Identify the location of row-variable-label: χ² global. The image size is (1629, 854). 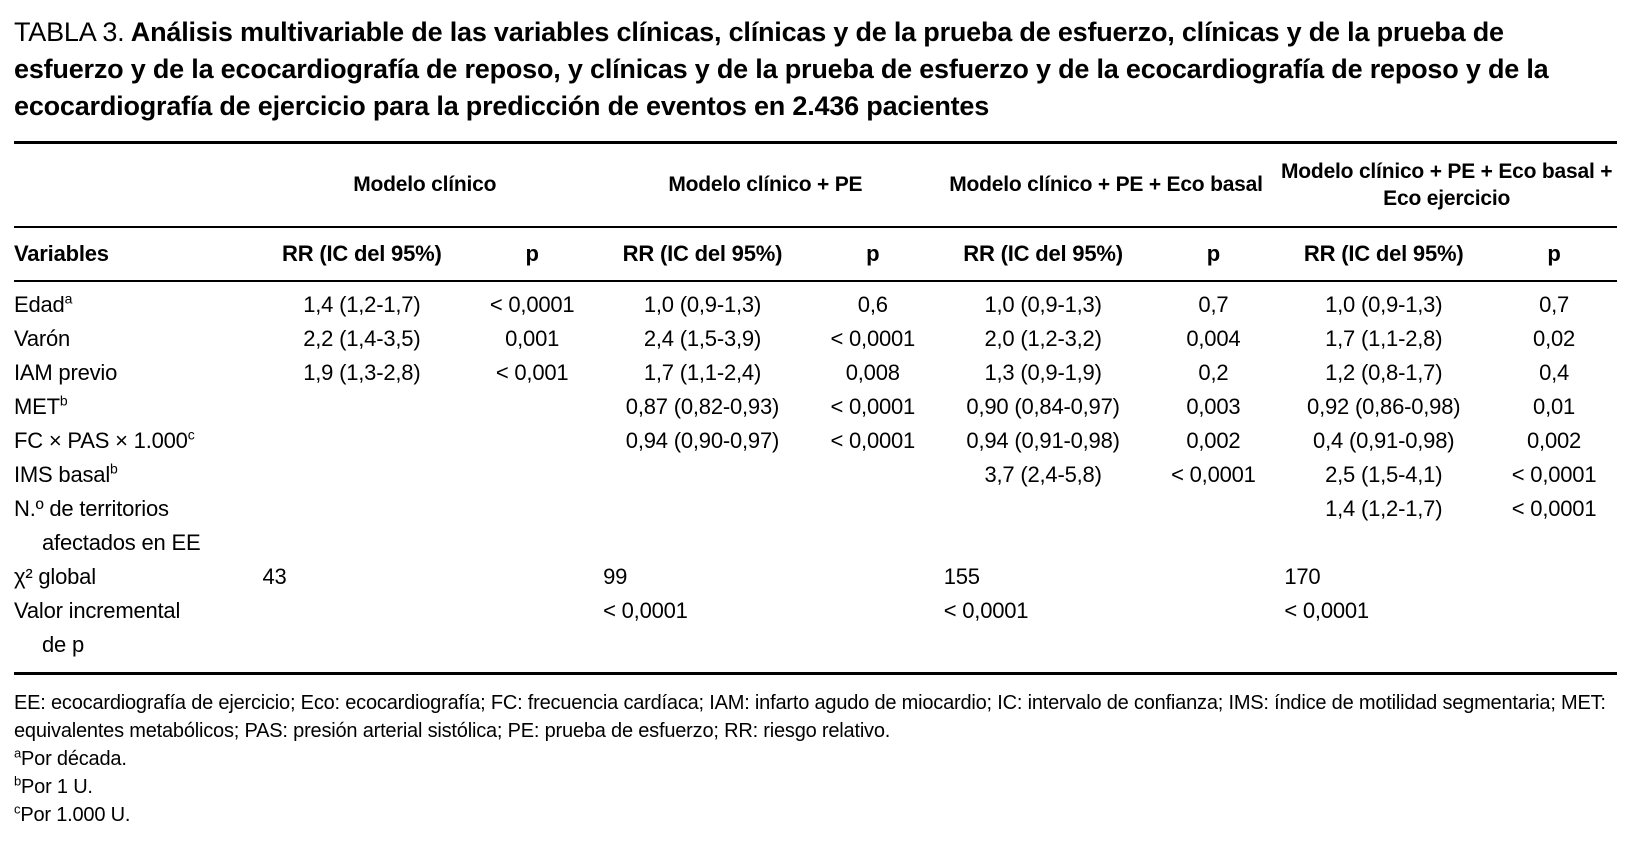
(55, 576).